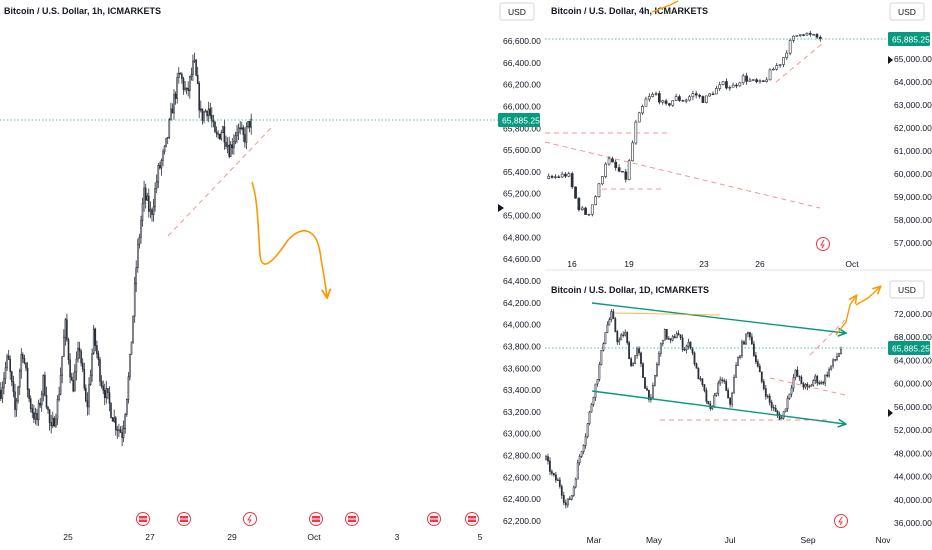 The width and height of the screenshot is (932, 550). I want to click on y-tick-label: 65,000.00, so click(522, 216).